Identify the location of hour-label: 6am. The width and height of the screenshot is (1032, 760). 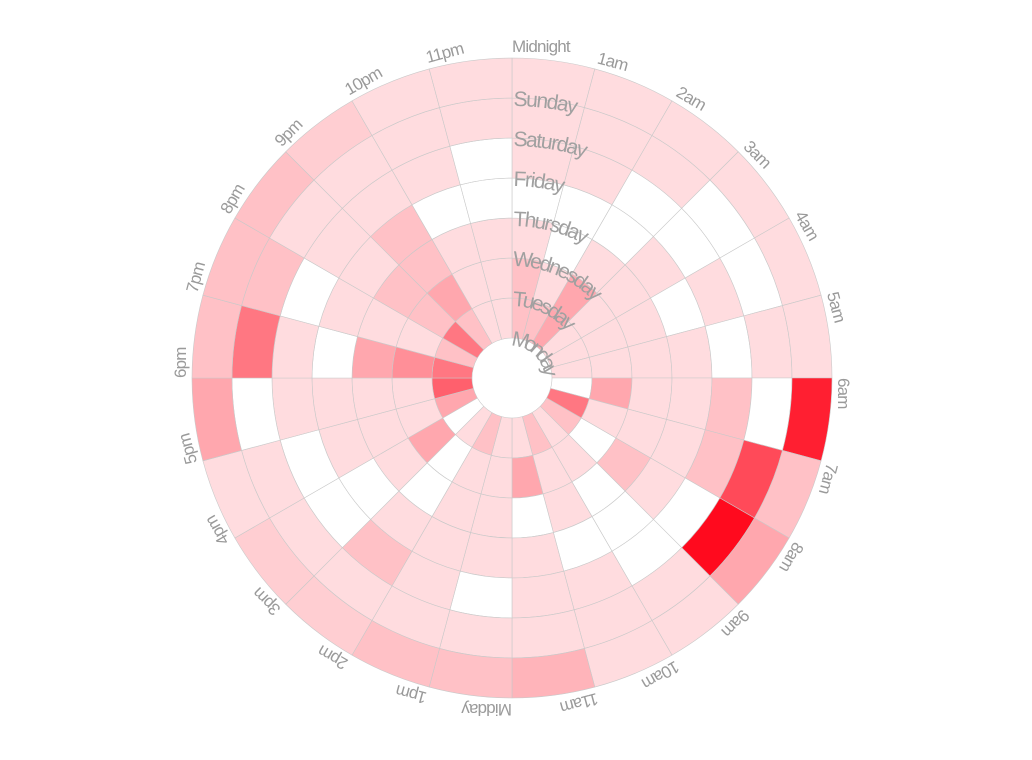
(843, 393).